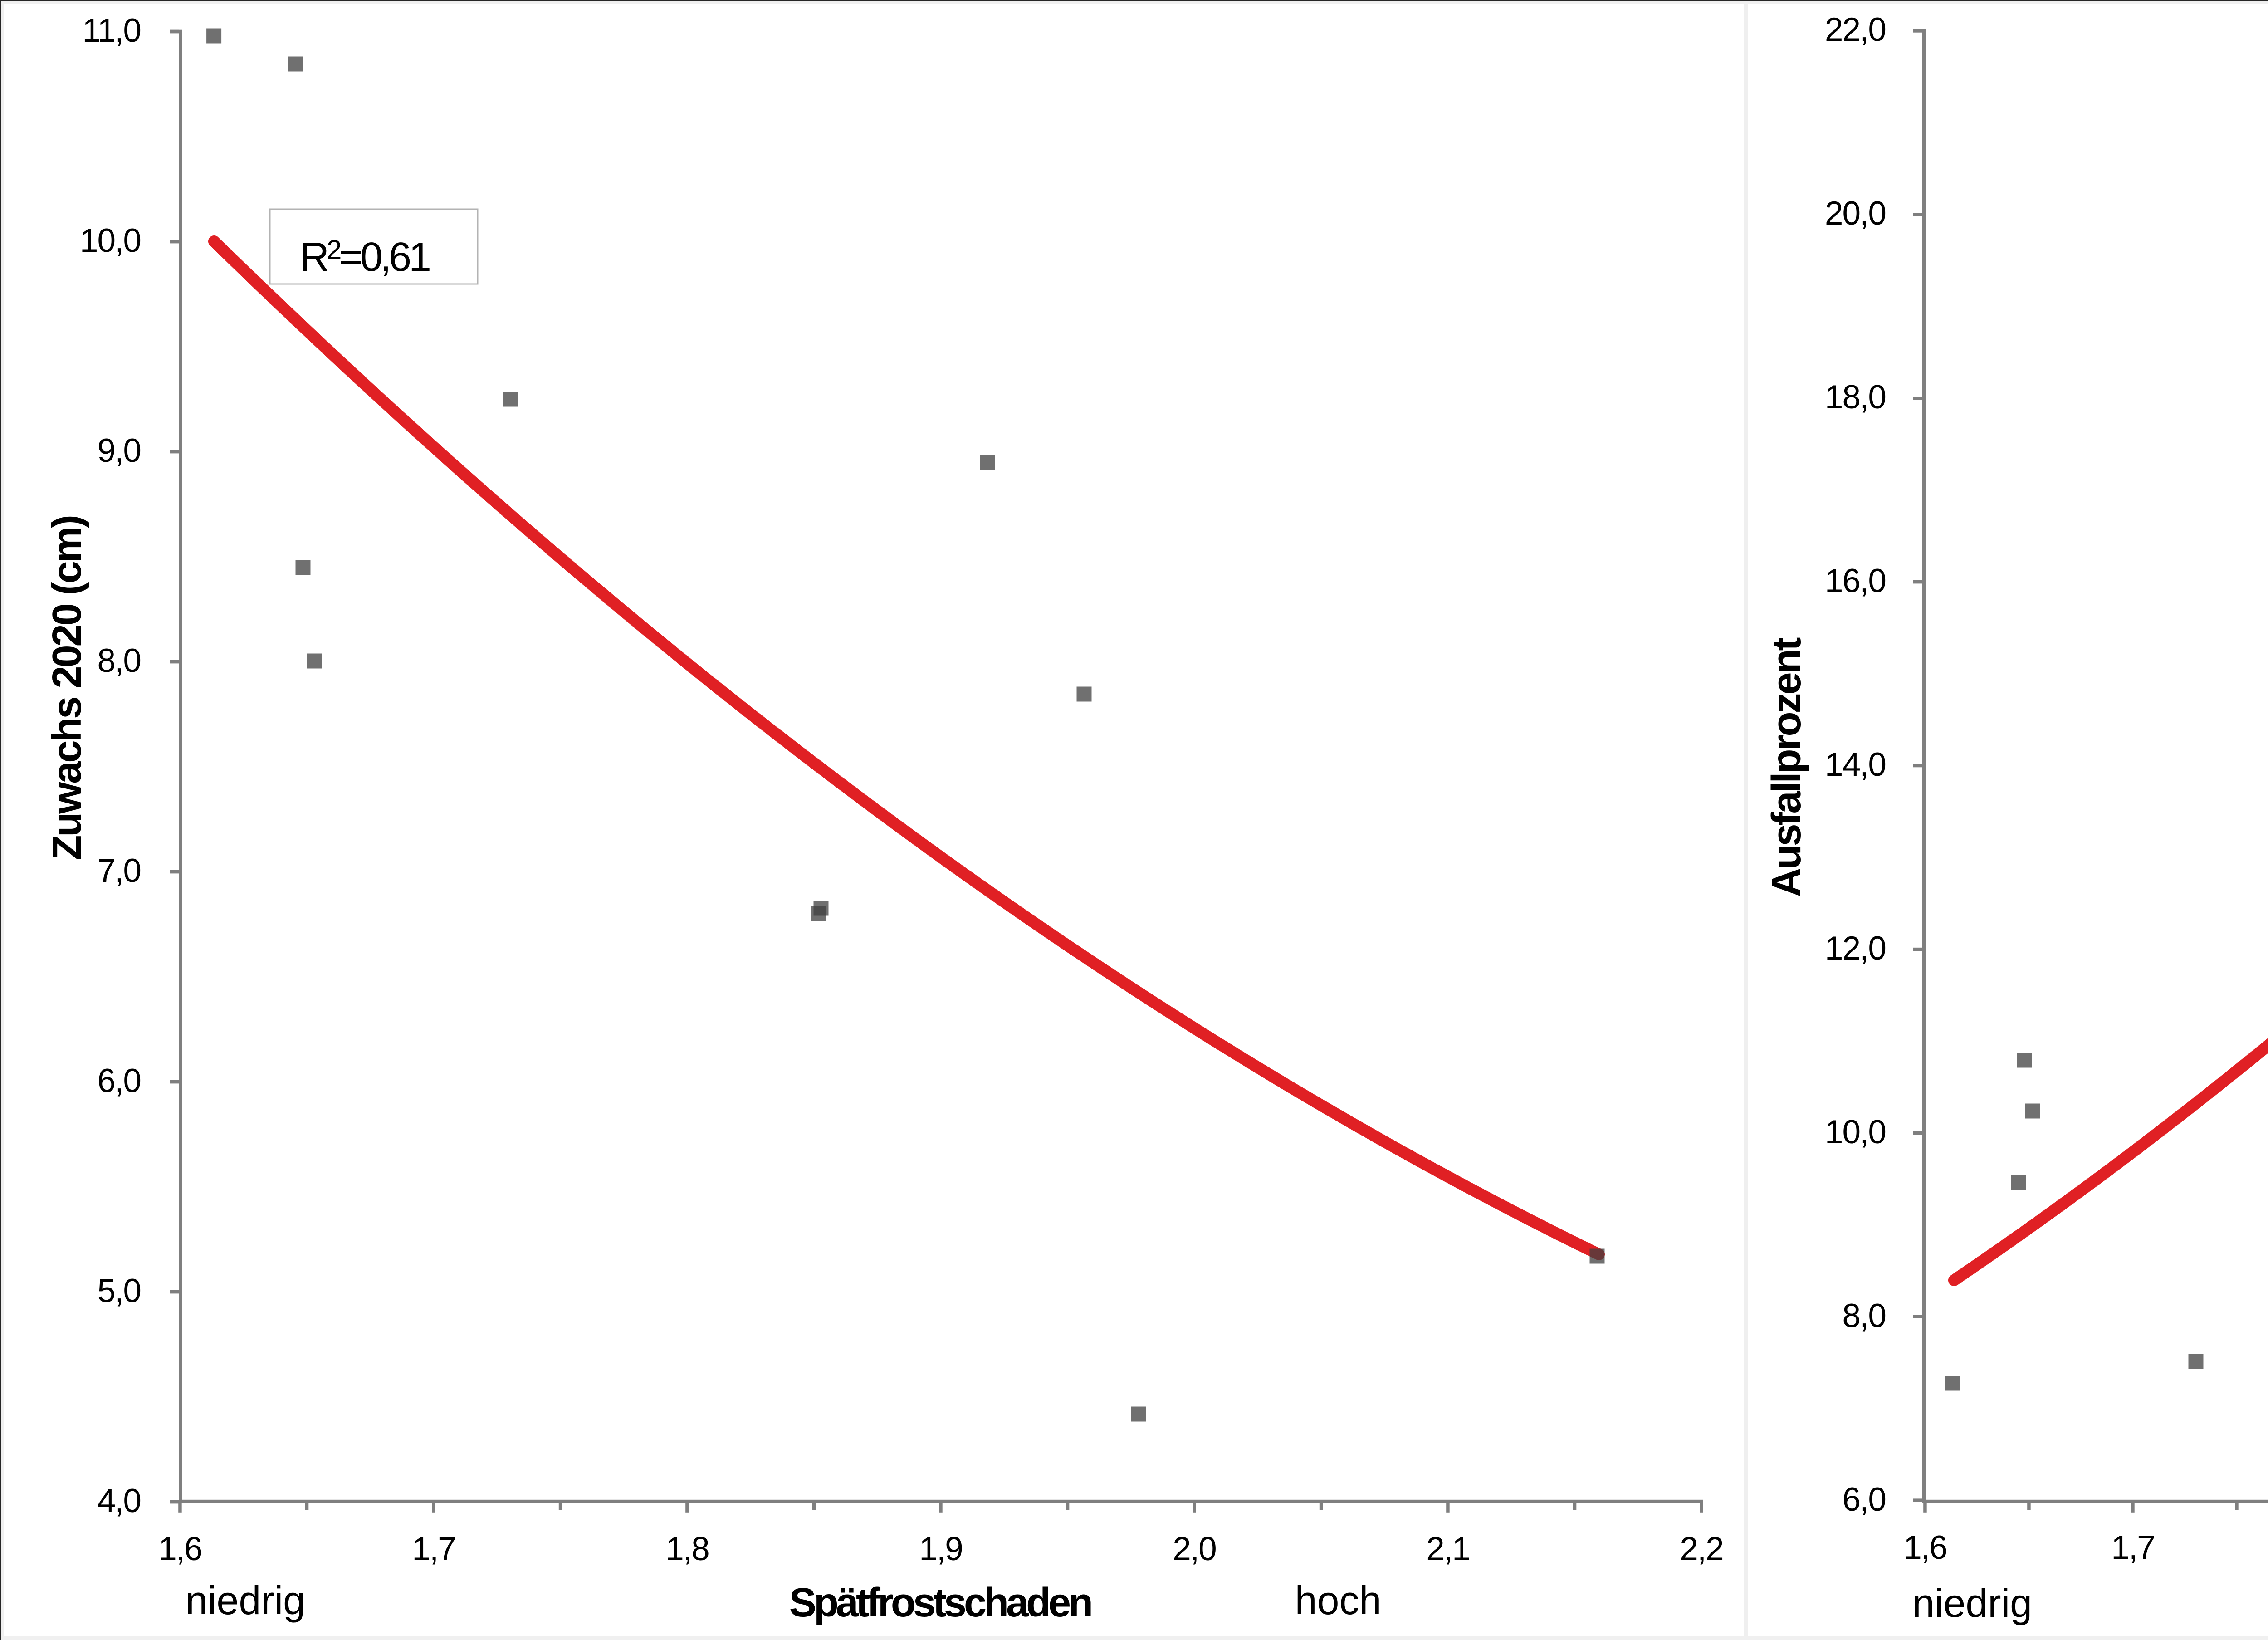 This screenshot has height=1640, width=2268. What do you see at coordinates (112, 30) in the screenshot?
I see `svg-text: 11,0` at bounding box center [112, 30].